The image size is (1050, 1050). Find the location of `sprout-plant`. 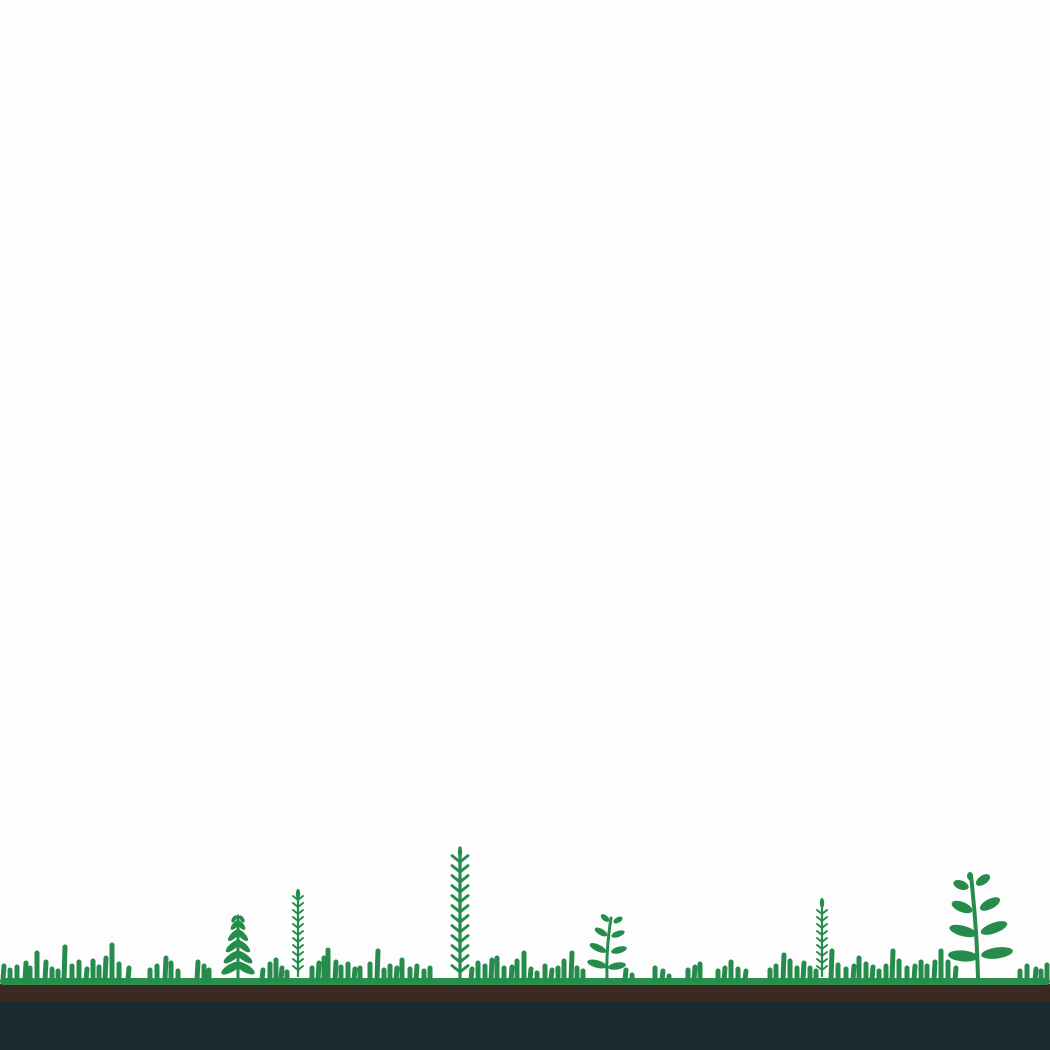

sprout-plant is located at coordinates (607, 947).